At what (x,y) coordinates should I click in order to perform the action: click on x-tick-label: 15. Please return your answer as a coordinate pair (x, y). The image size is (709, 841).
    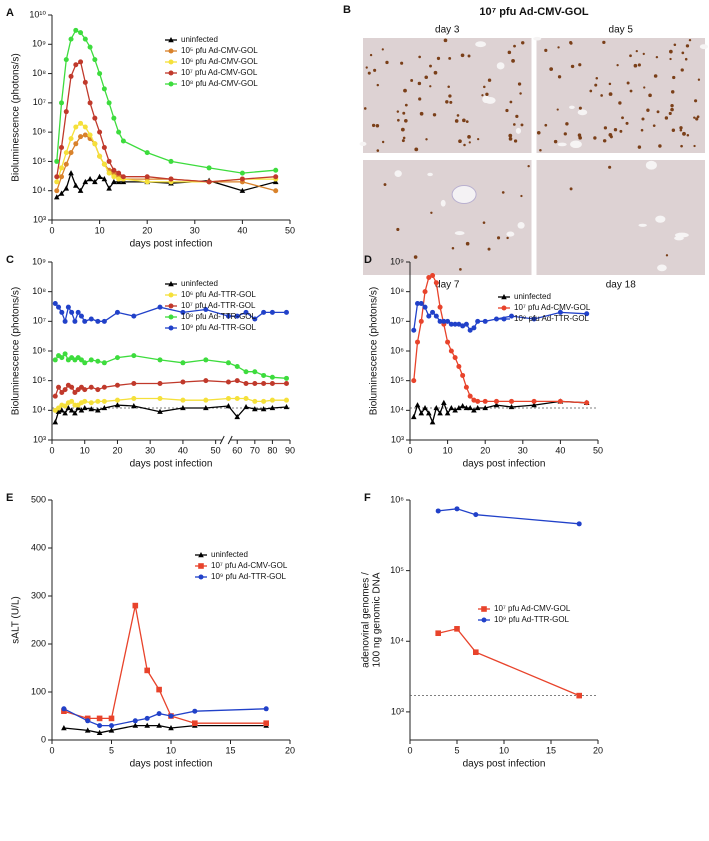
    Looking at the image, I should click on (230, 750).